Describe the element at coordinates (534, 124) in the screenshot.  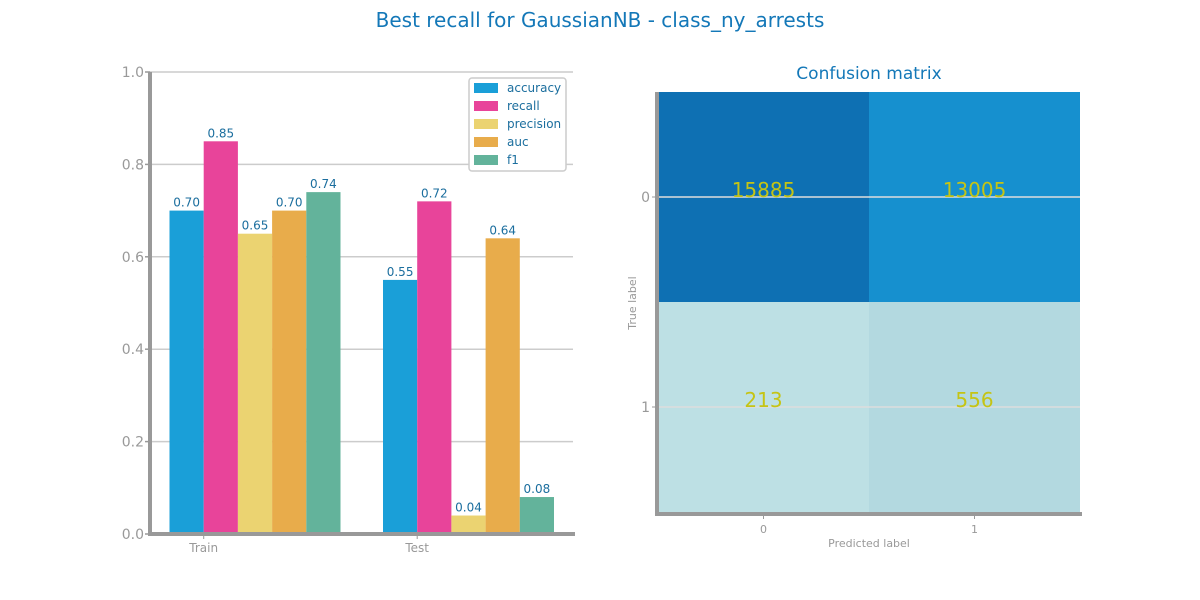
I see `legend-label-precision: precision` at that location.